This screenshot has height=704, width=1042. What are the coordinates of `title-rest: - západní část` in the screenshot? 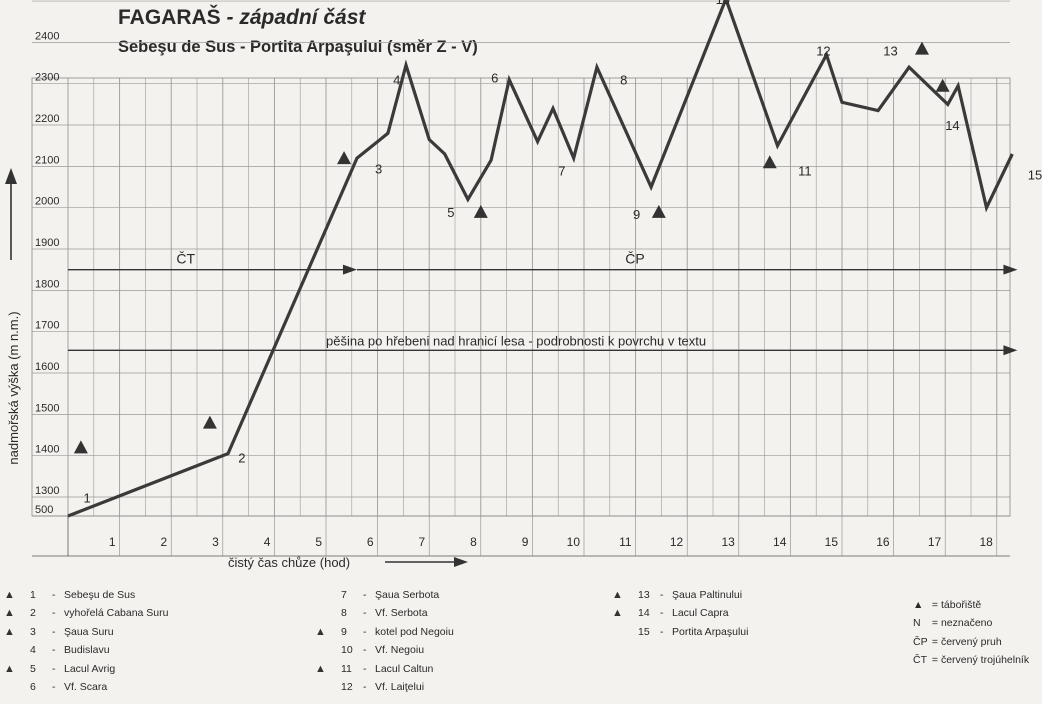 It's located at (293, 17).